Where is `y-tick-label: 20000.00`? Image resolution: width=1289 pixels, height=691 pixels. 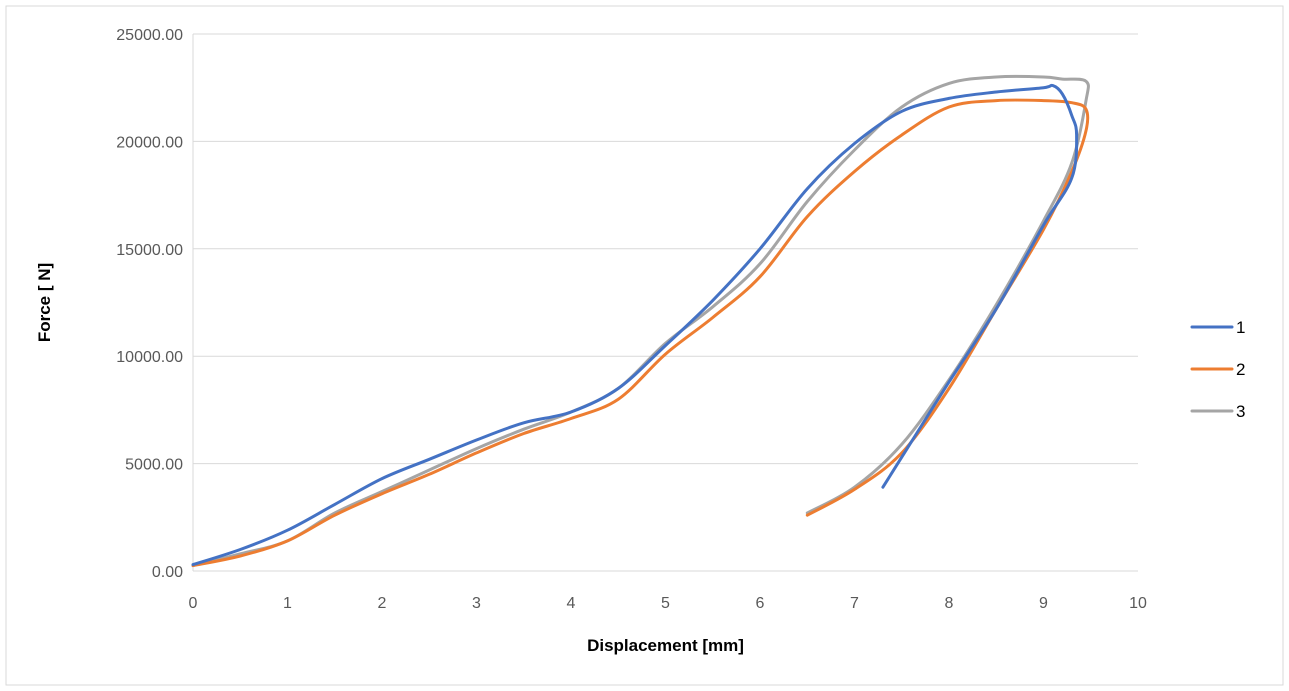
y-tick-label: 20000.00 is located at coordinates (149, 142).